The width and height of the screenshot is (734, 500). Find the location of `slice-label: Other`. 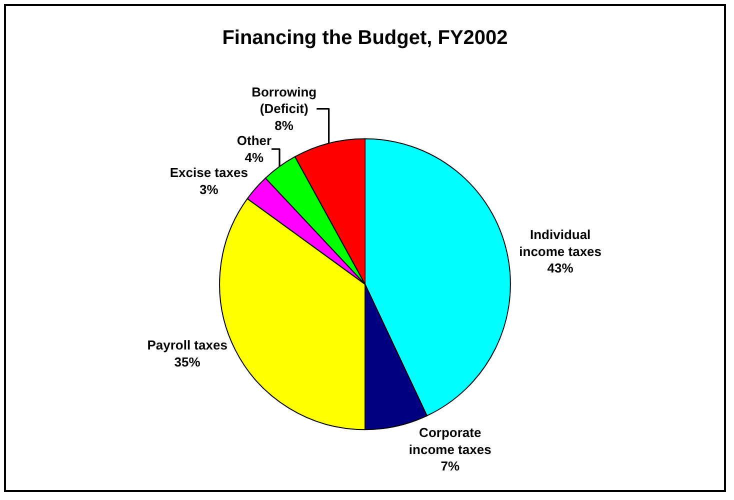

slice-label: Other is located at coordinates (254, 140).